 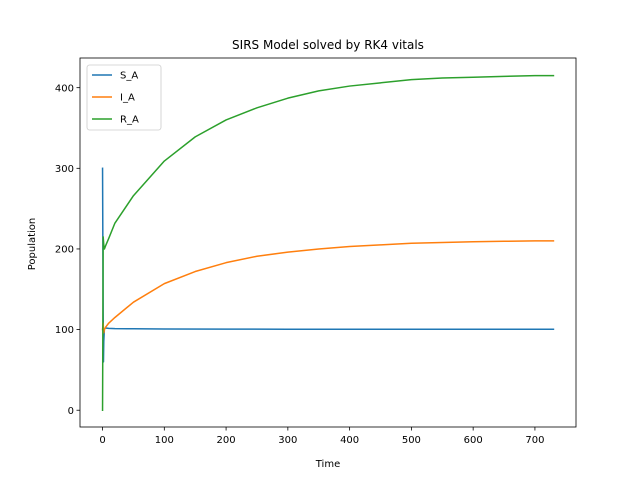 What do you see at coordinates (473, 440) in the screenshot?
I see `x-tick-label: 600` at bounding box center [473, 440].